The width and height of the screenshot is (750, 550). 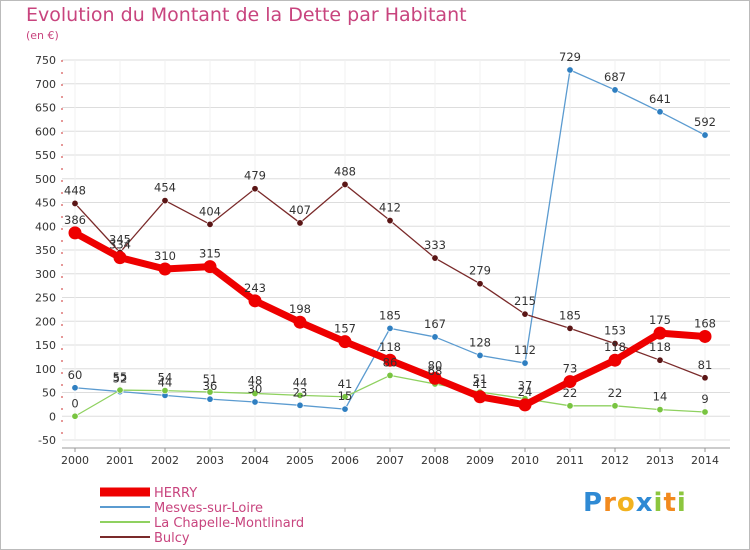 I want to click on data-label-bulcy: 185, so click(x=570, y=315).